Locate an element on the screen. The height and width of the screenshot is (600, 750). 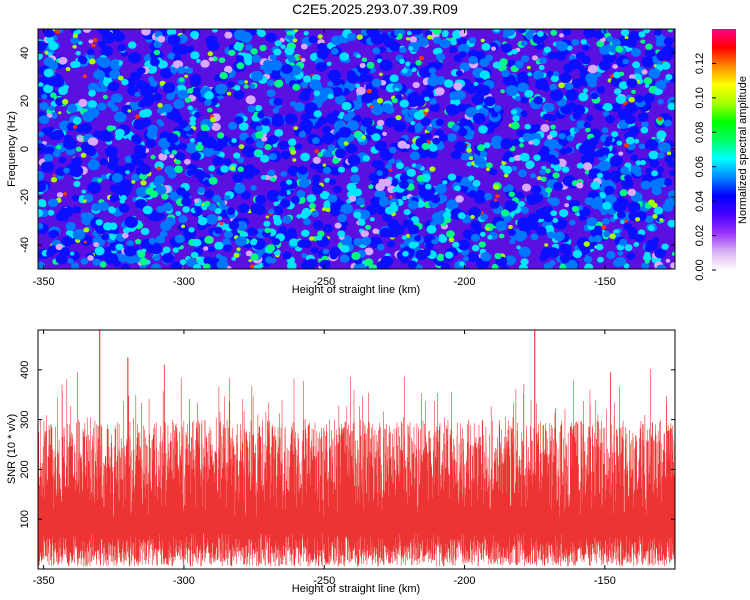
heatmap-x-axis-label: Height of straight line (km) is located at coordinates (356, 290).